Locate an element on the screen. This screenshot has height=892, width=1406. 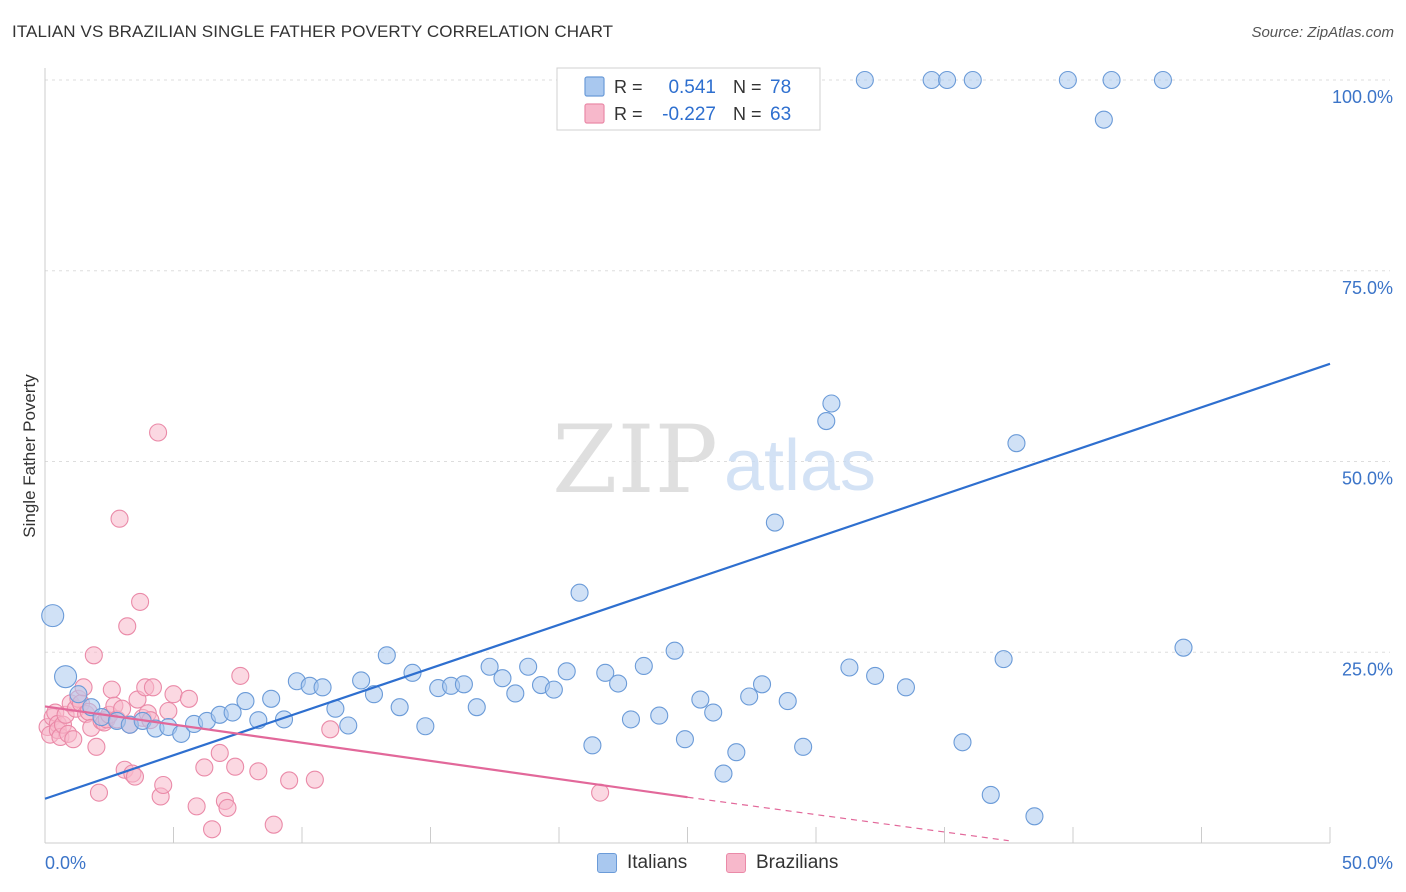
brazilians-trend-line is located at coordinates (366, 752).